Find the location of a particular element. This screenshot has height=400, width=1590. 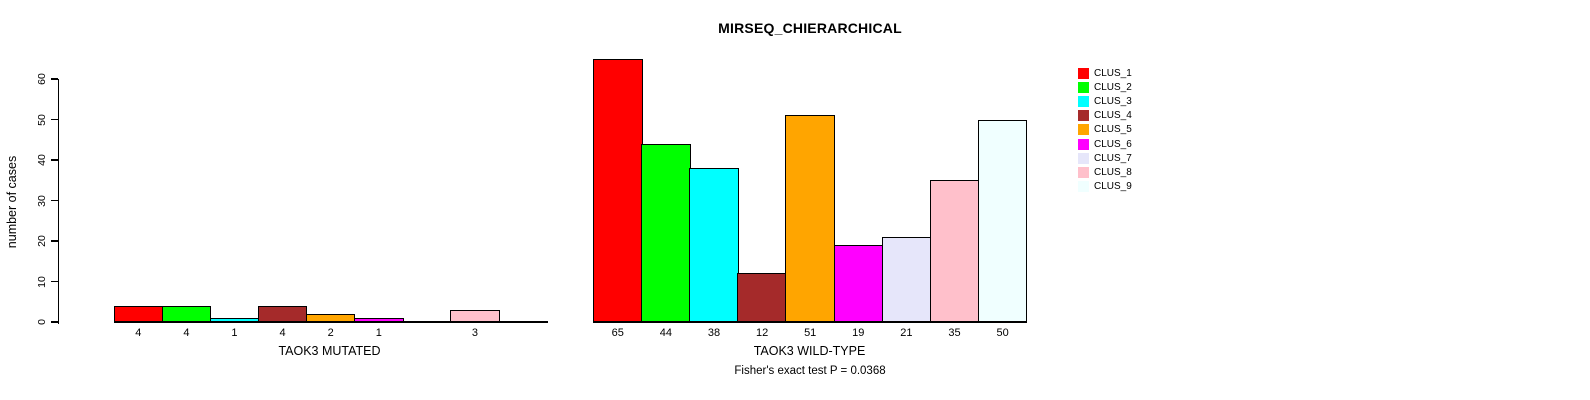

legend-item: CLUS_9 is located at coordinates (1105, 187).